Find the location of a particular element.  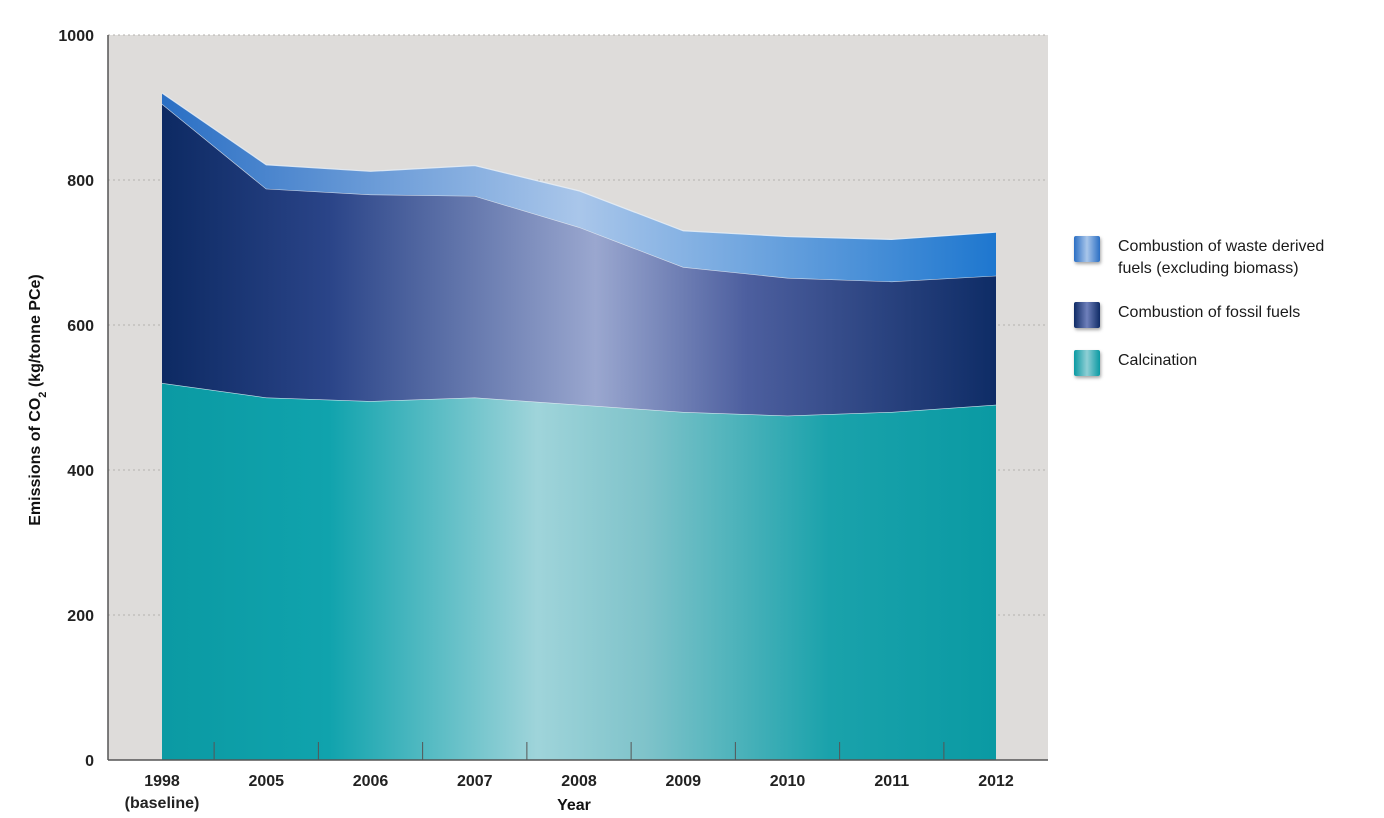

x-tick-label: 2012 is located at coordinates (996, 781).